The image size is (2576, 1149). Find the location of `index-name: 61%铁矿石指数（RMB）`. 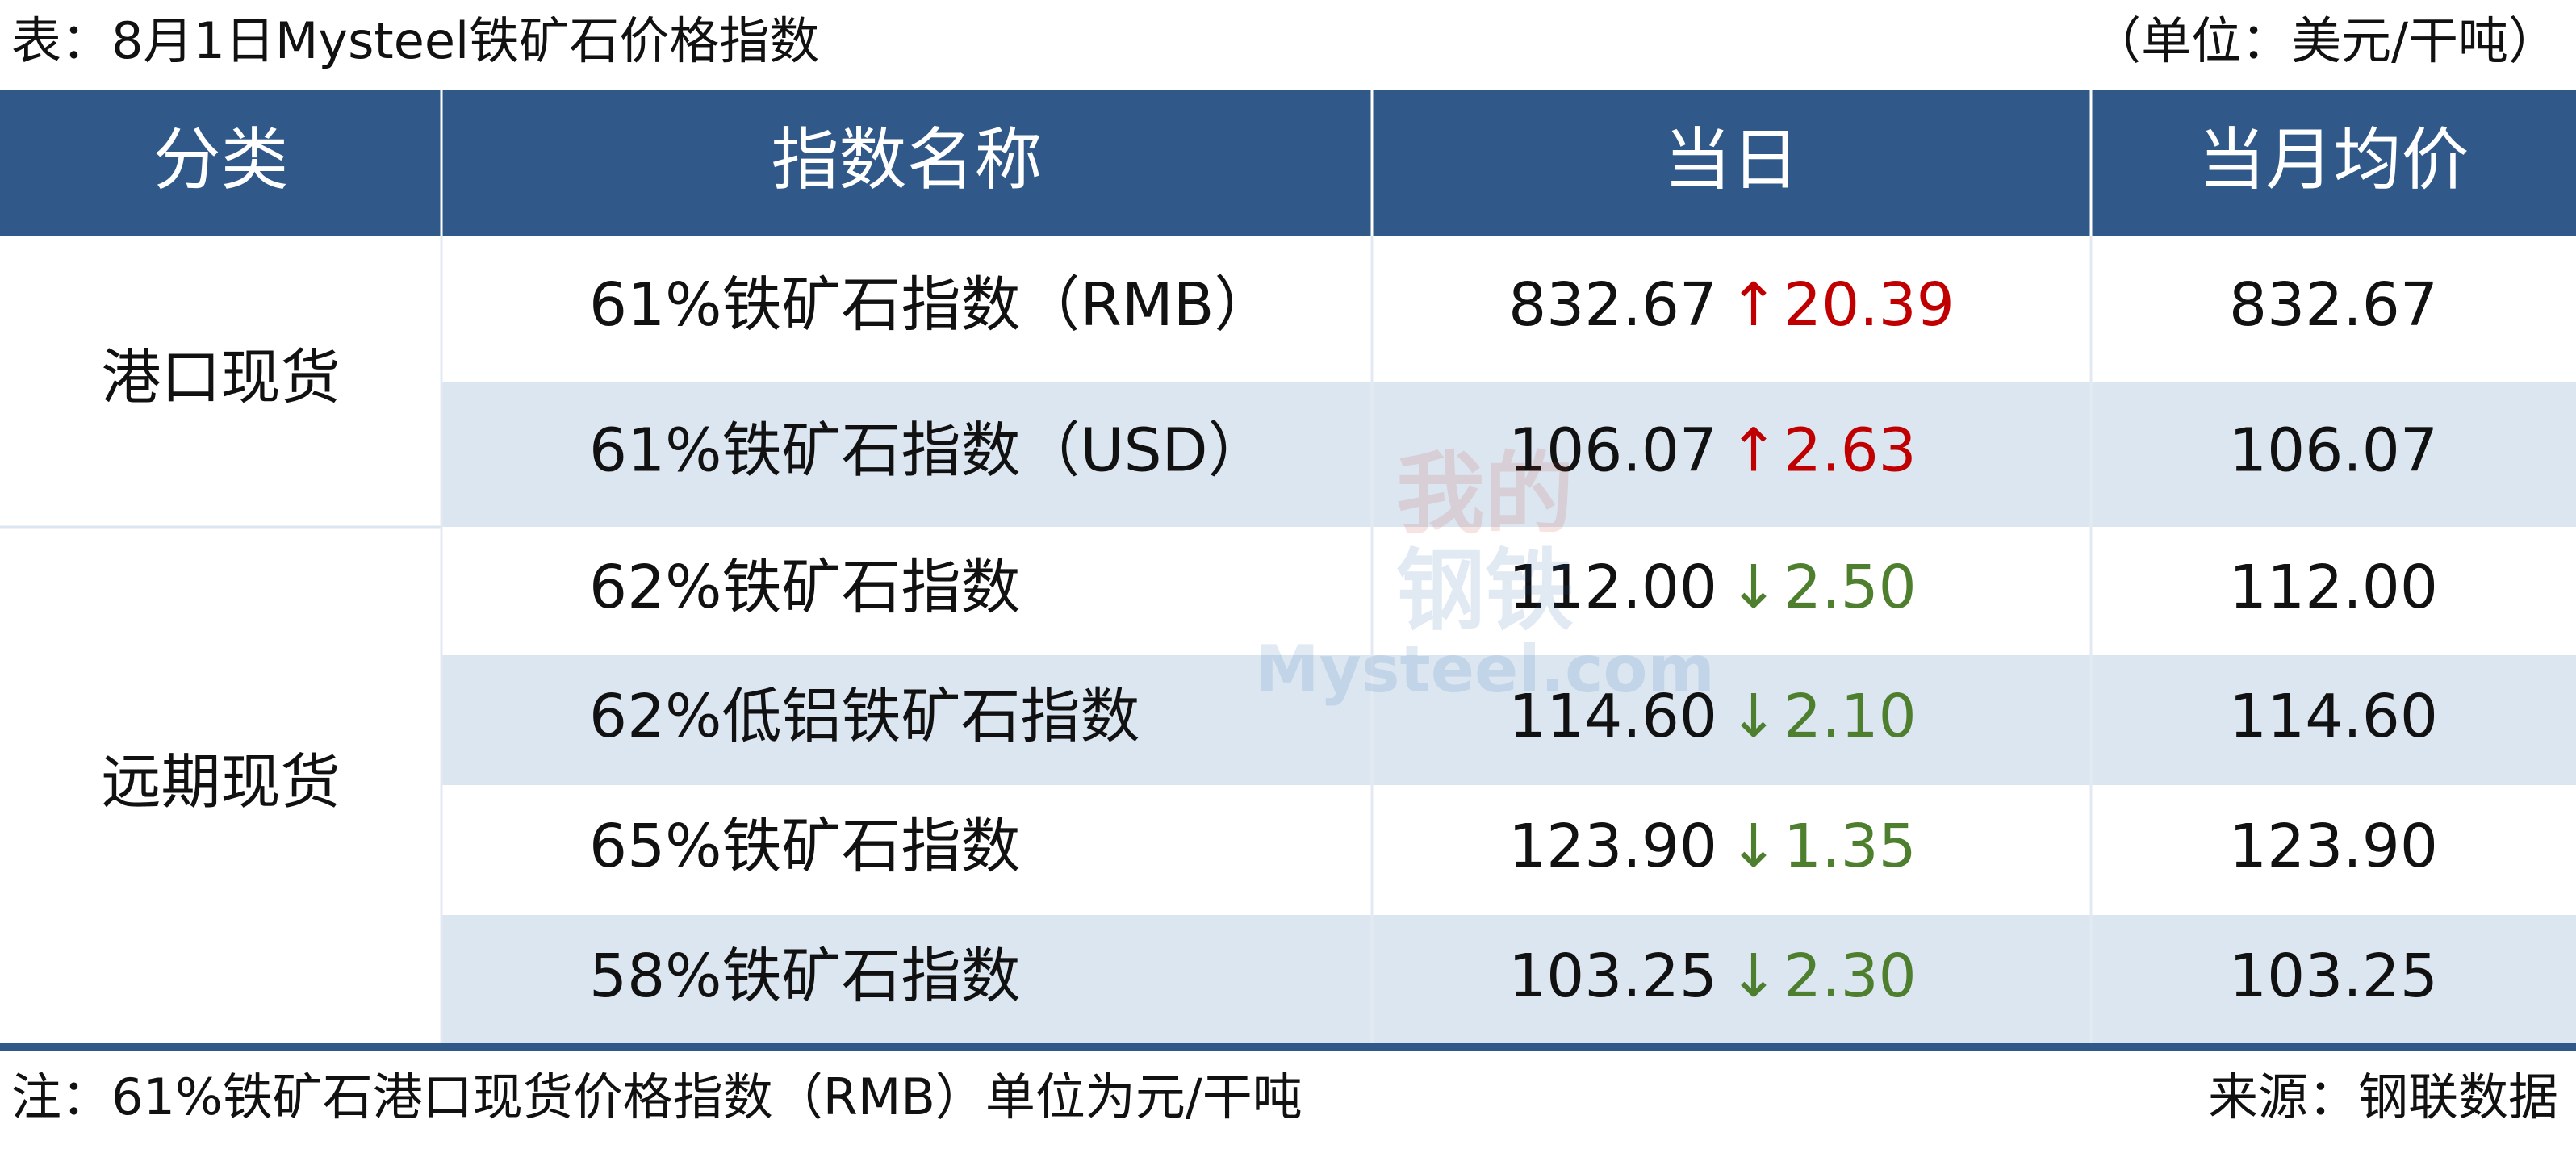

index-name: 61%铁矿石指数（RMB） is located at coordinates (931, 305).